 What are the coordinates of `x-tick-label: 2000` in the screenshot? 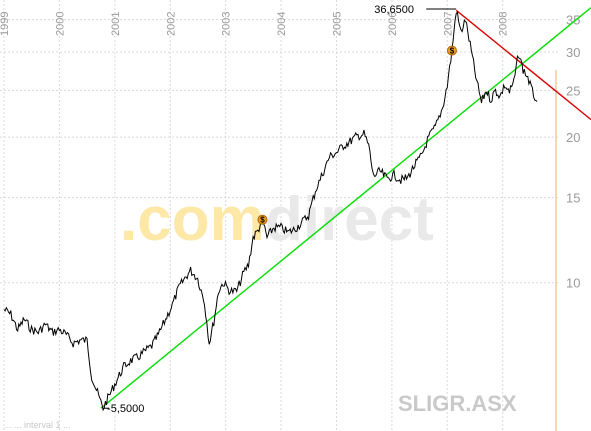 It's located at (60, 24).